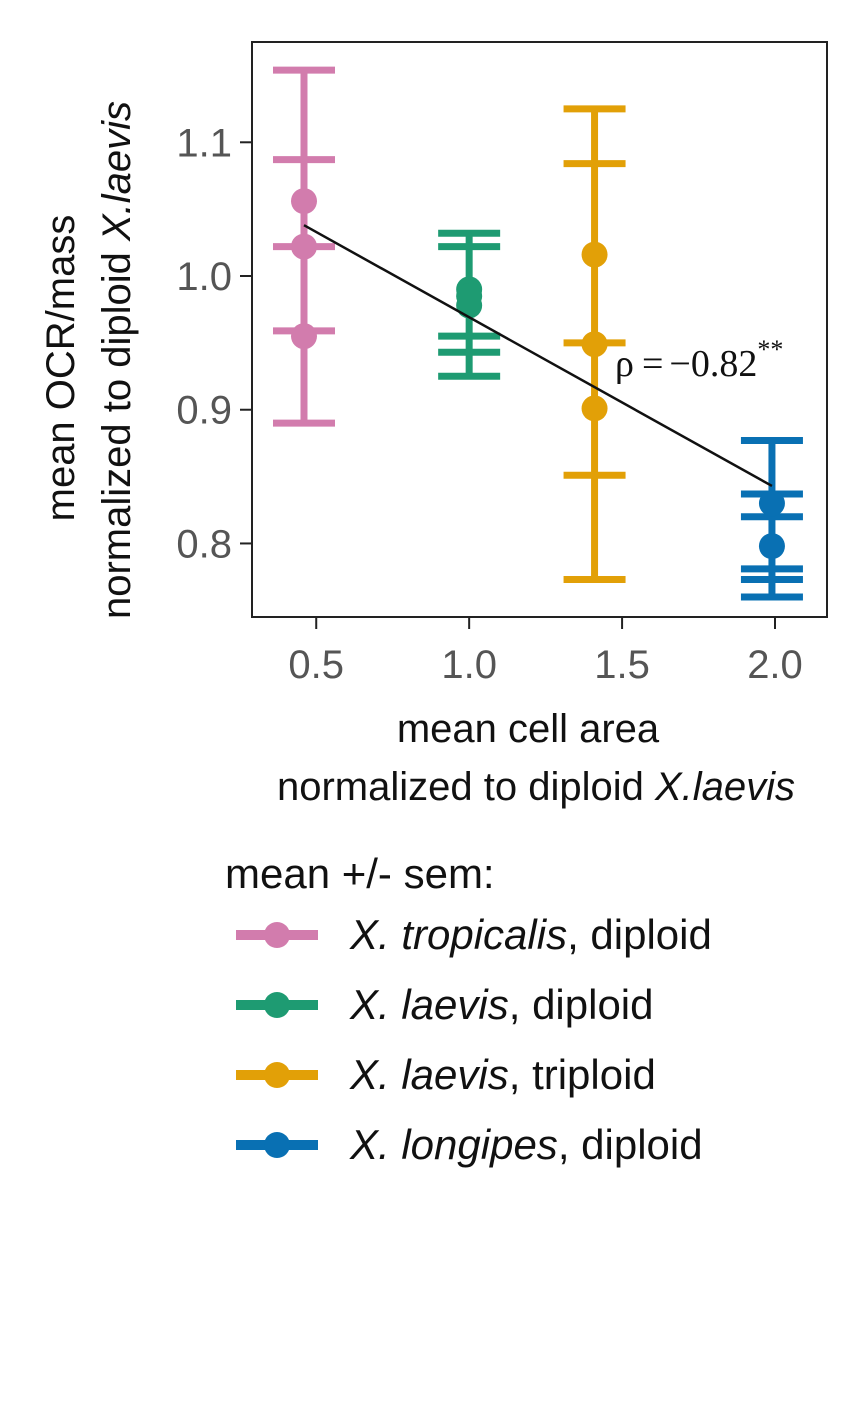  What do you see at coordinates (536, 787) in the screenshot?
I see `x-axis-title-line2: normalized to diploid X.laevis` at bounding box center [536, 787].